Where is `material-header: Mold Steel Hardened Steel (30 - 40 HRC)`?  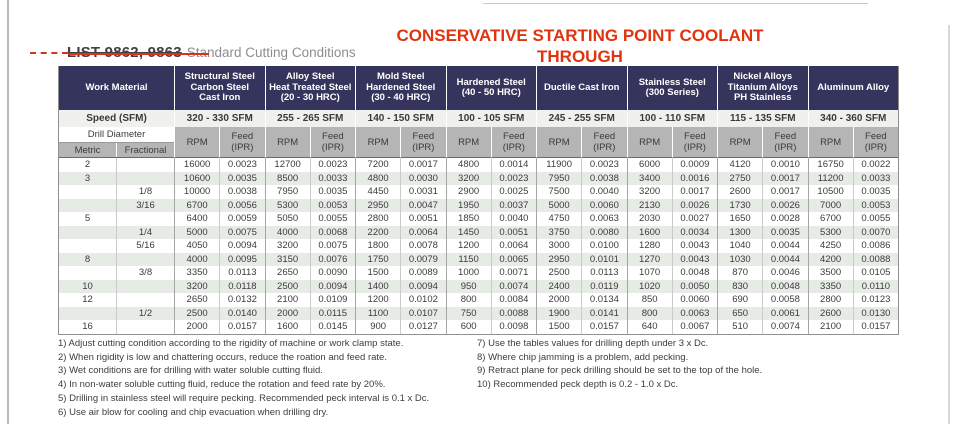 material-header: Mold Steel Hardened Steel (30 - 40 HRC) is located at coordinates (400, 88).